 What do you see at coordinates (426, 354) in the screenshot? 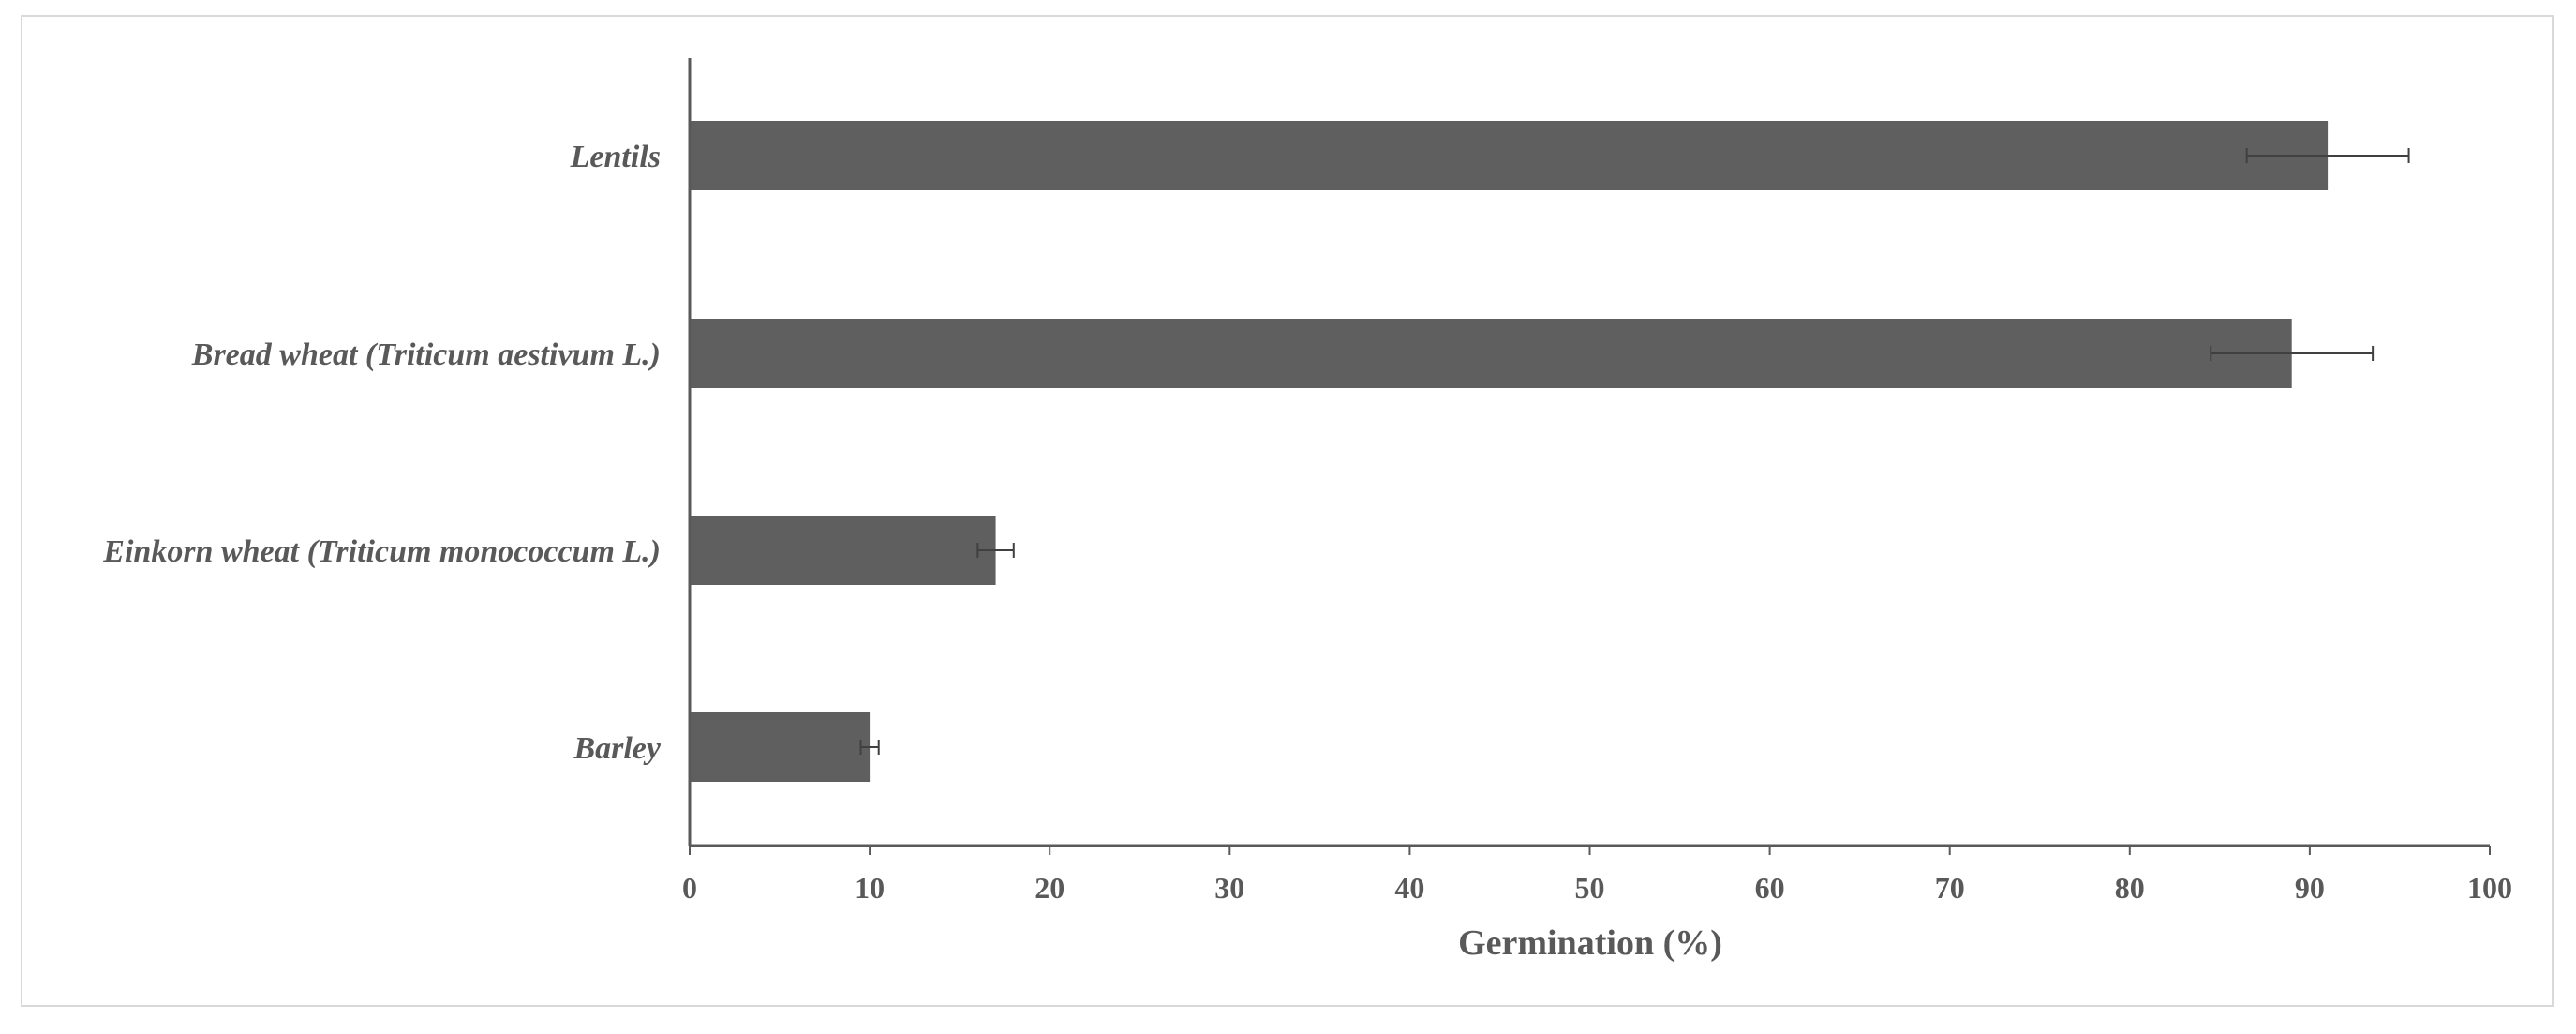
I see `category-label-2: Bread wheat (Triticum aestivum L.)` at bounding box center [426, 354].